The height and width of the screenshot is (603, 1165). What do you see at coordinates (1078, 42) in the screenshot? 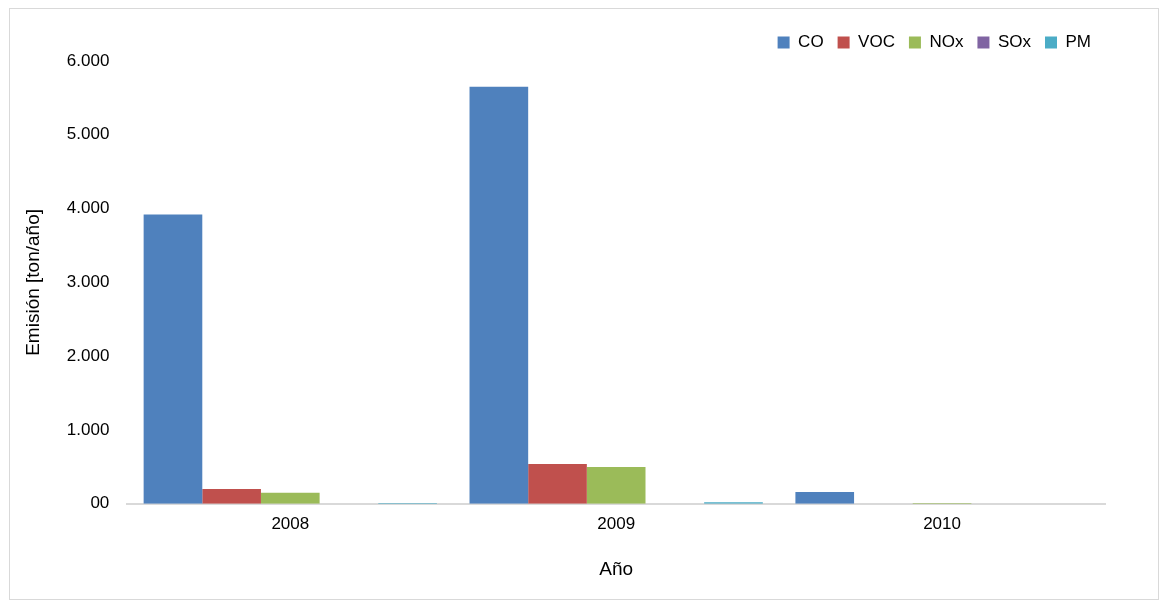
I see `legend-label: PM` at bounding box center [1078, 42].